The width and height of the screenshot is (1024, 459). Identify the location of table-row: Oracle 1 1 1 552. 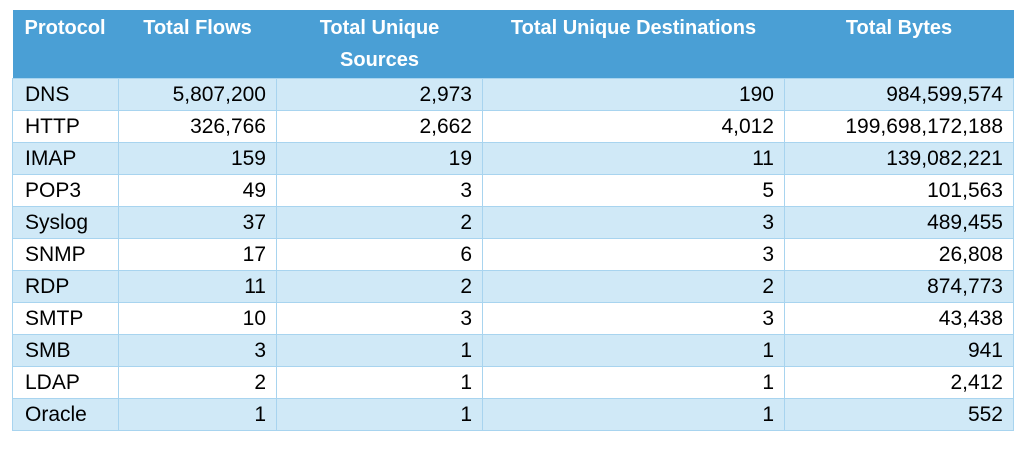
(513, 414).